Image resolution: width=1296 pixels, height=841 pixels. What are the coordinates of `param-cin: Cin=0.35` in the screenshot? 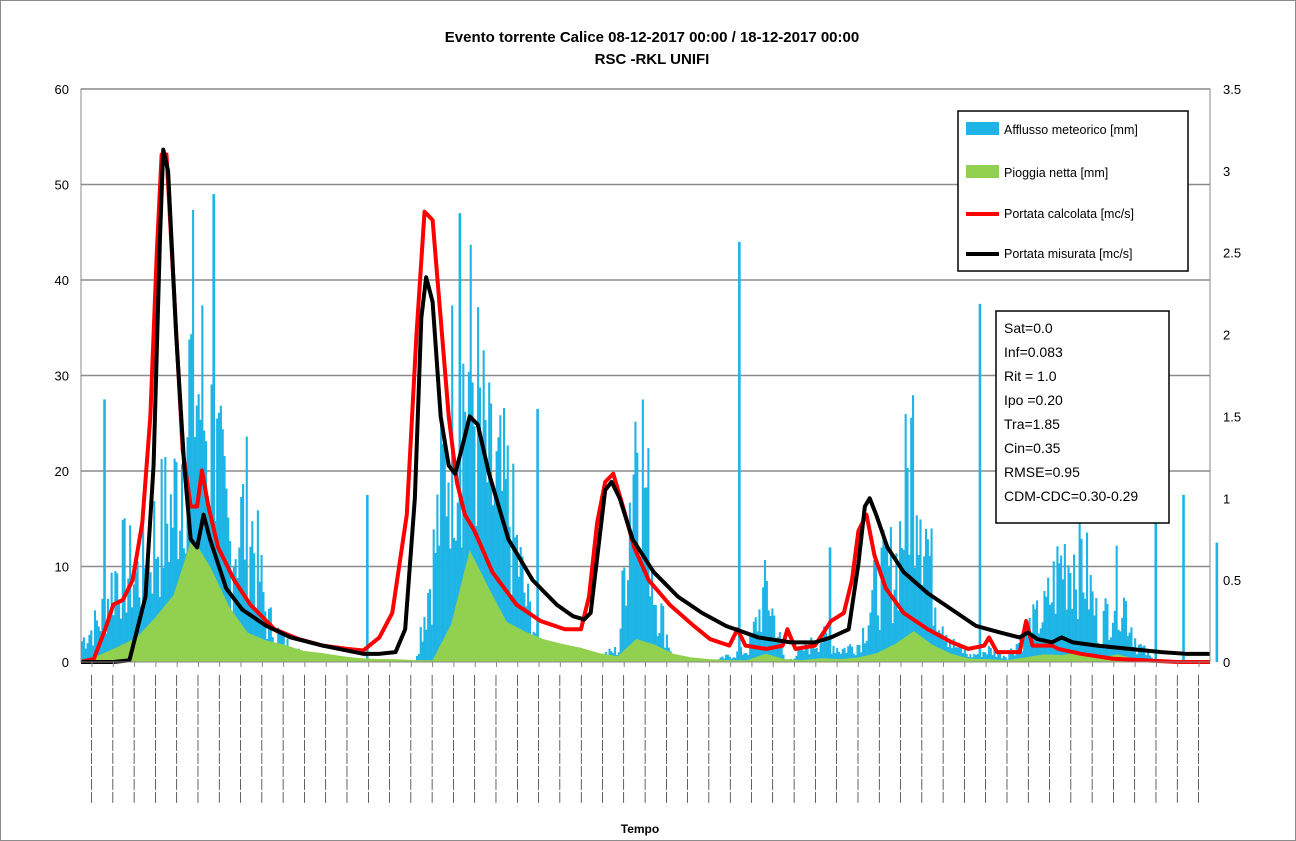 It's located at (1032, 448).